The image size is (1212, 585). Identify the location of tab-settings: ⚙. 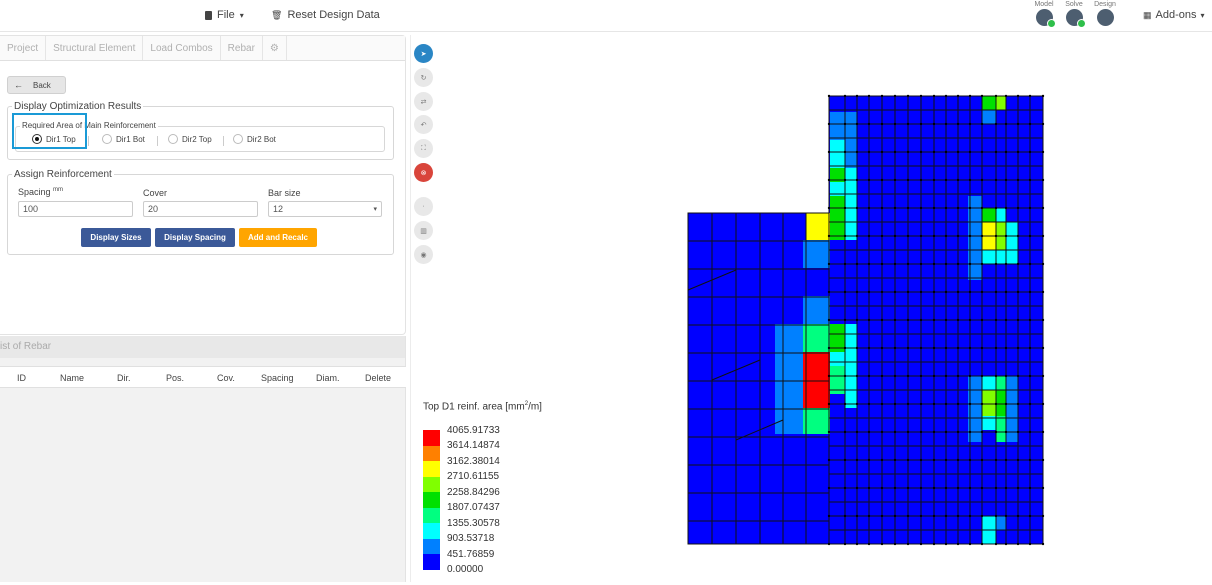
(275, 48).